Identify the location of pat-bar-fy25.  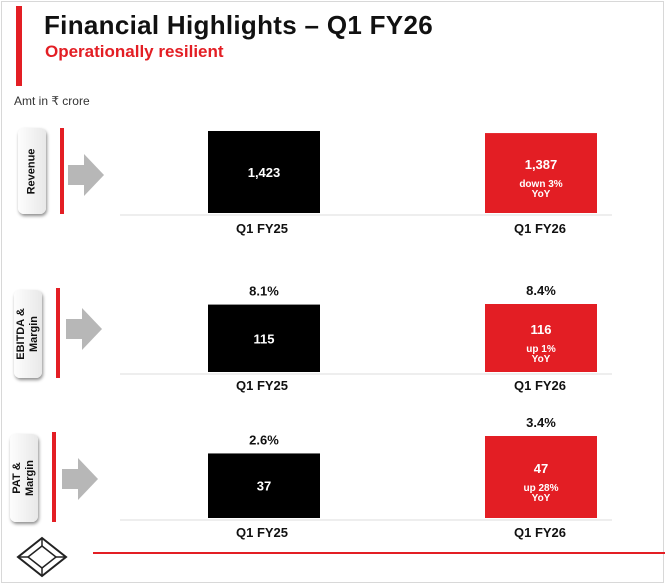
(264, 485).